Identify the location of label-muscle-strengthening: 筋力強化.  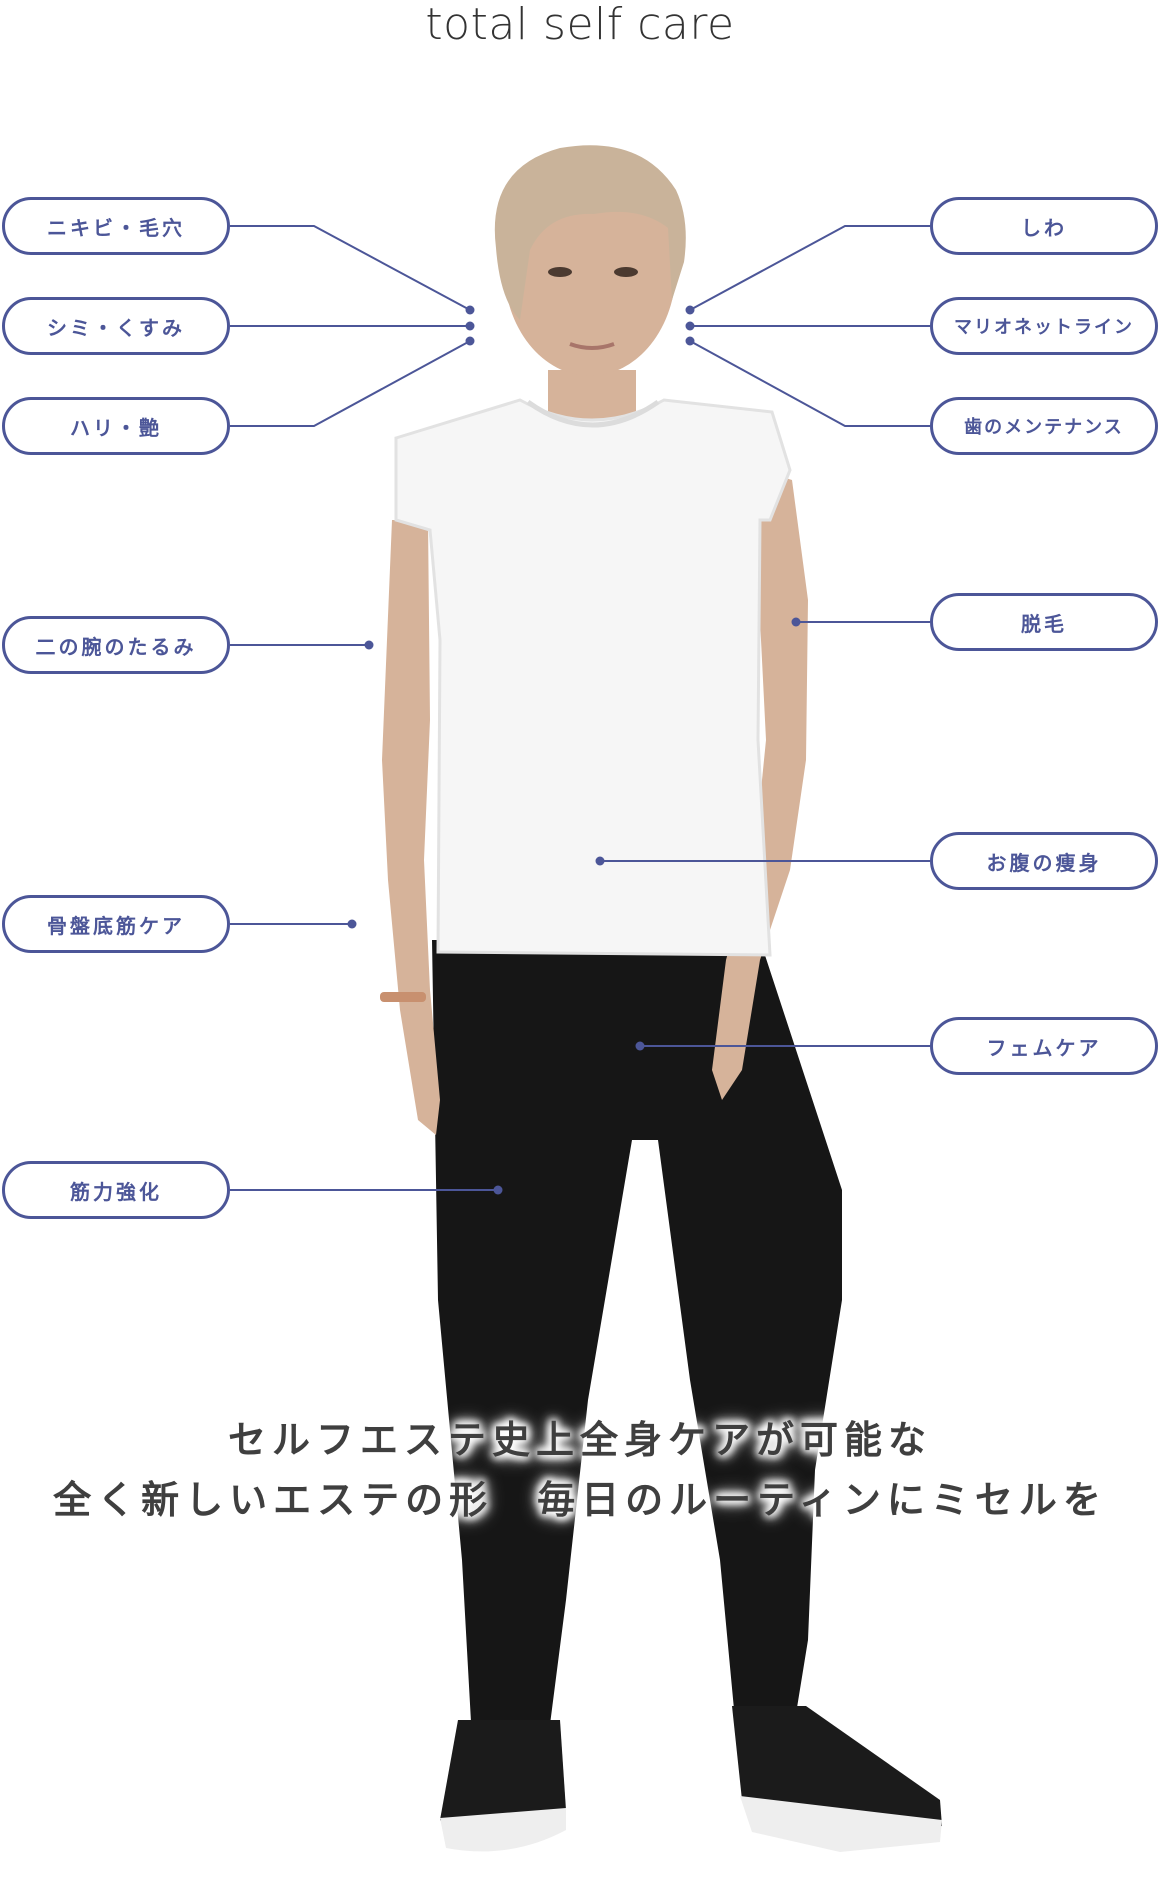
(116, 1190).